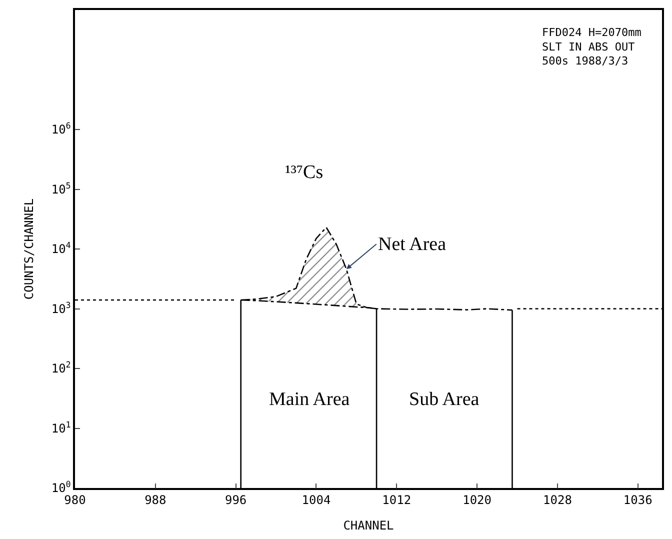 The height and width of the screenshot is (539, 672). I want to click on x-axis-title: CHANNEL, so click(368, 525).